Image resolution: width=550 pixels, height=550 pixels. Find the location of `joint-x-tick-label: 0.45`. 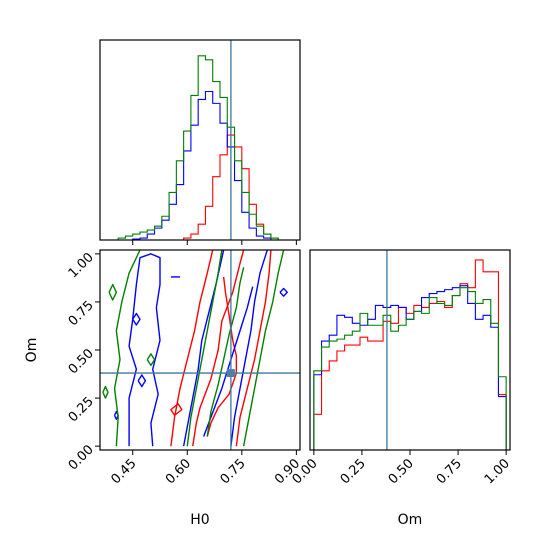

joint-x-tick-label: 0.45 is located at coordinates (123, 471).